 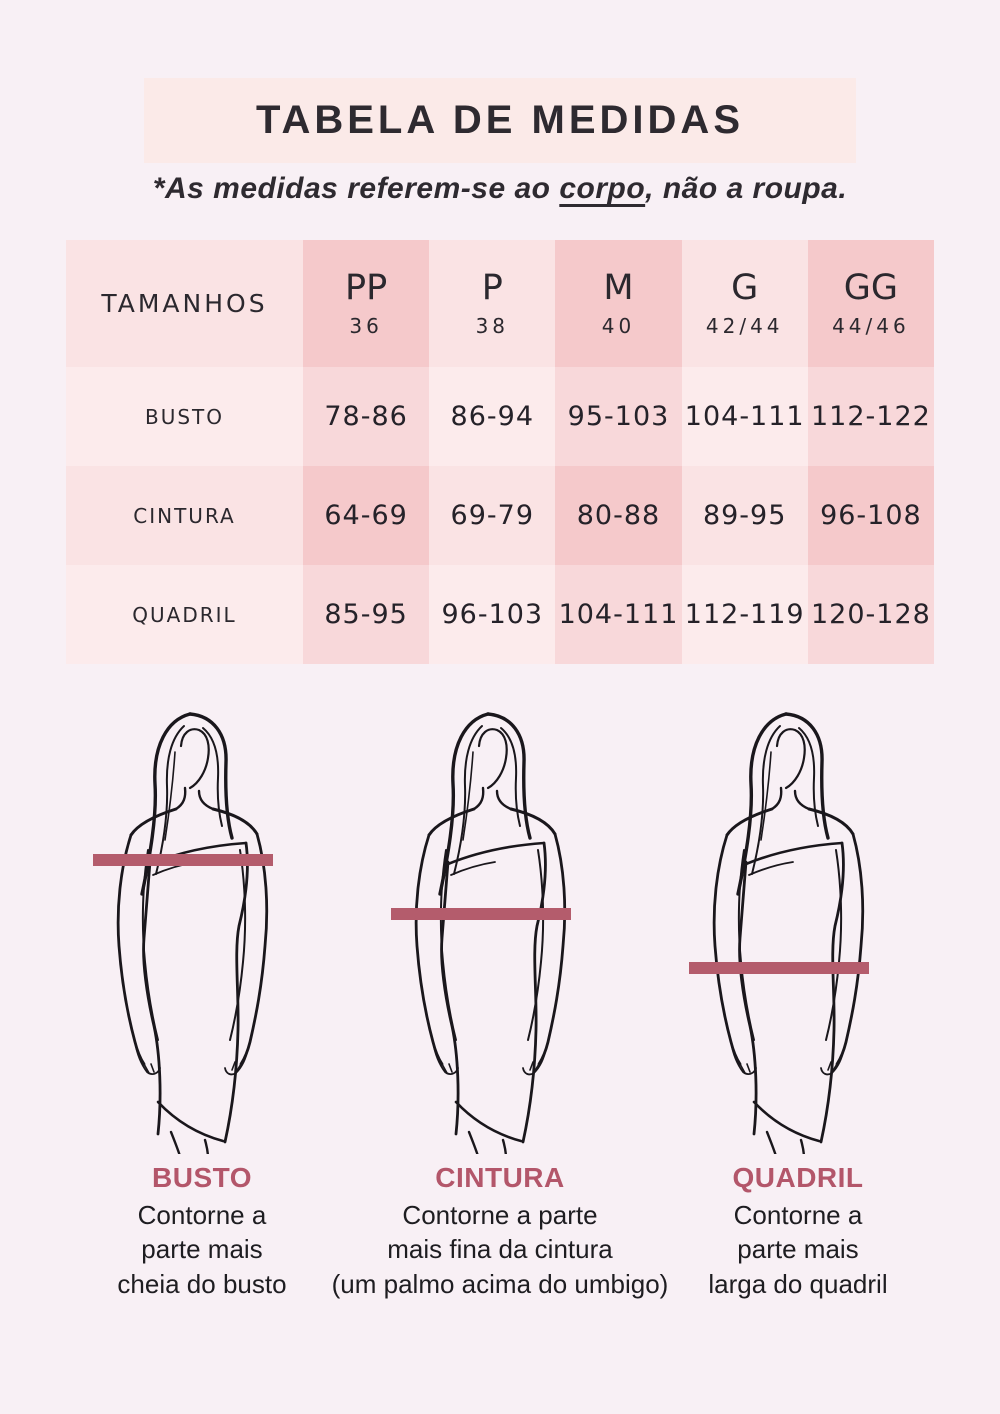 I want to click on cell-quadril-p: 96-103, so click(x=492, y=614).